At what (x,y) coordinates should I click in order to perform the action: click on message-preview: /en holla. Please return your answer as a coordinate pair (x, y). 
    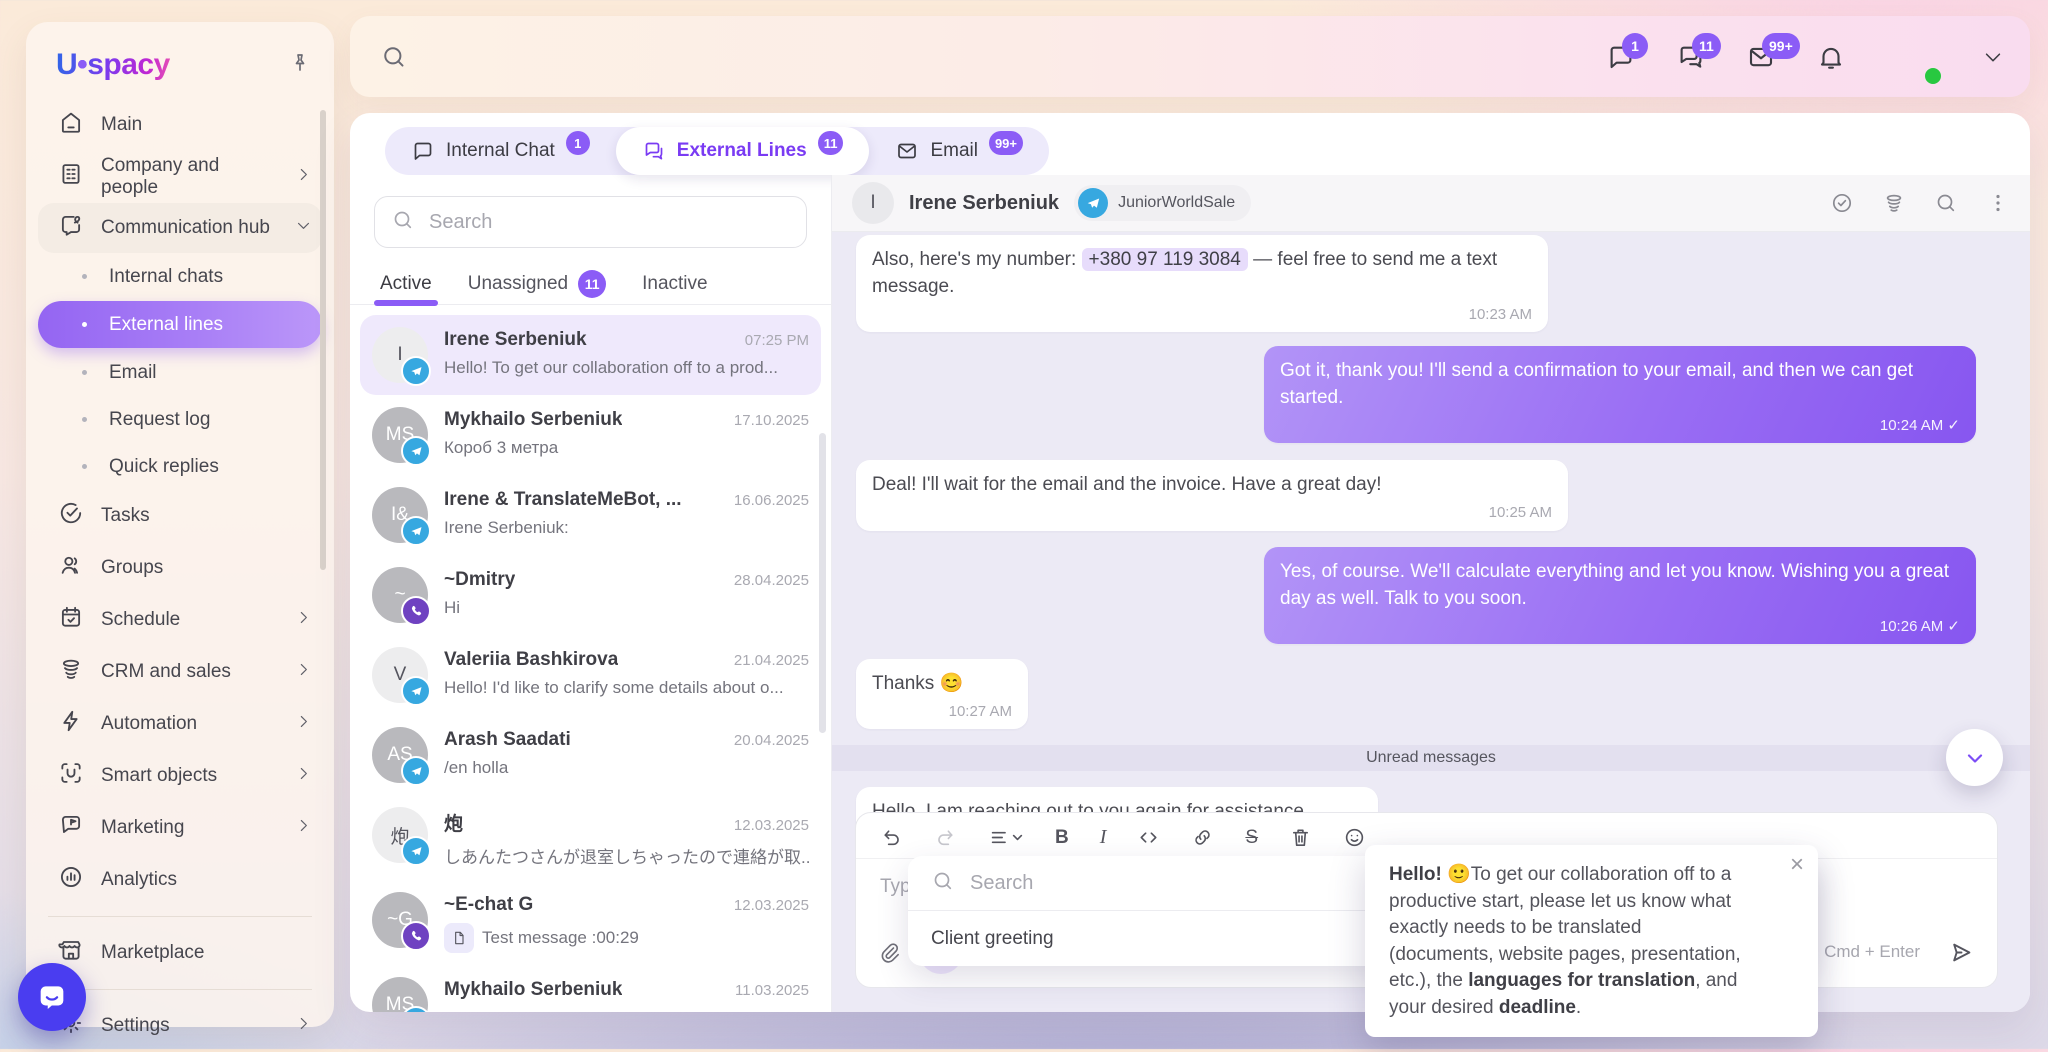
    Looking at the image, I should click on (476, 767).